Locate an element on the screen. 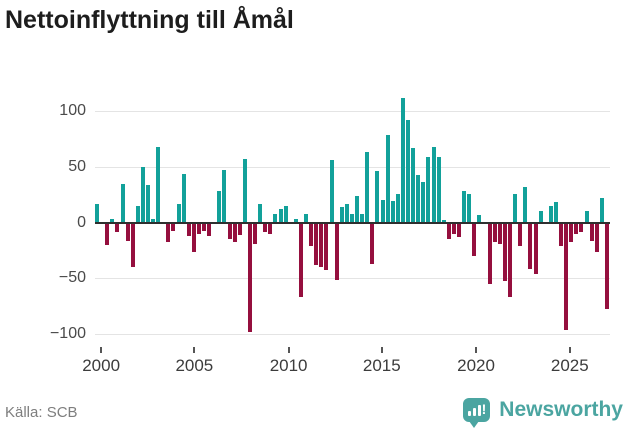 The width and height of the screenshot is (631, 439). y-axis-tick-label: 100 is located at coordinates (72, 111).